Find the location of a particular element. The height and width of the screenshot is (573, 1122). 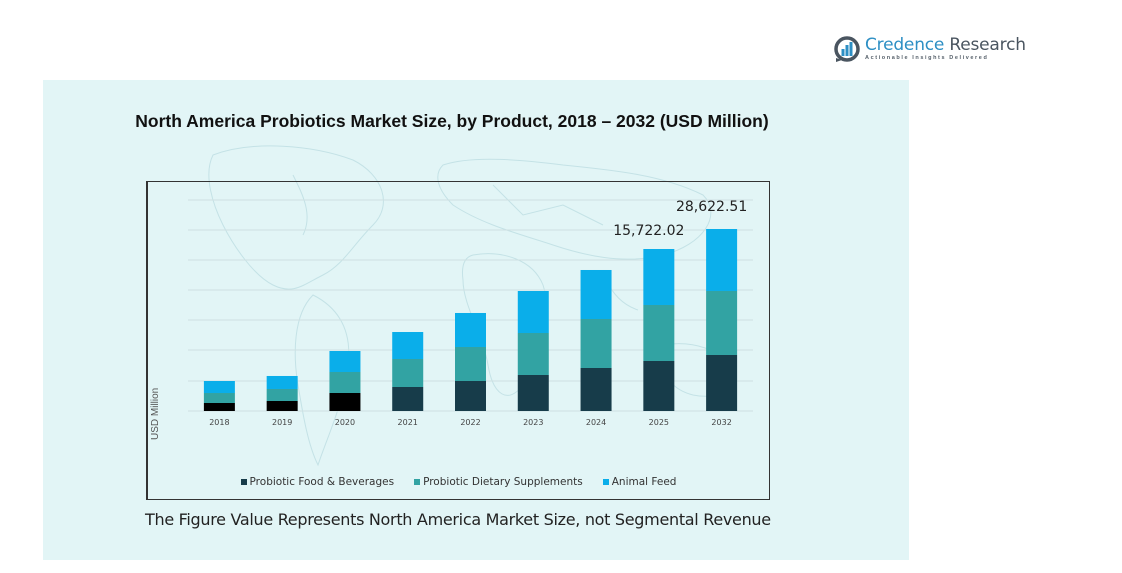

x-tick-label: 2022 is located at coordinates (470, 422).